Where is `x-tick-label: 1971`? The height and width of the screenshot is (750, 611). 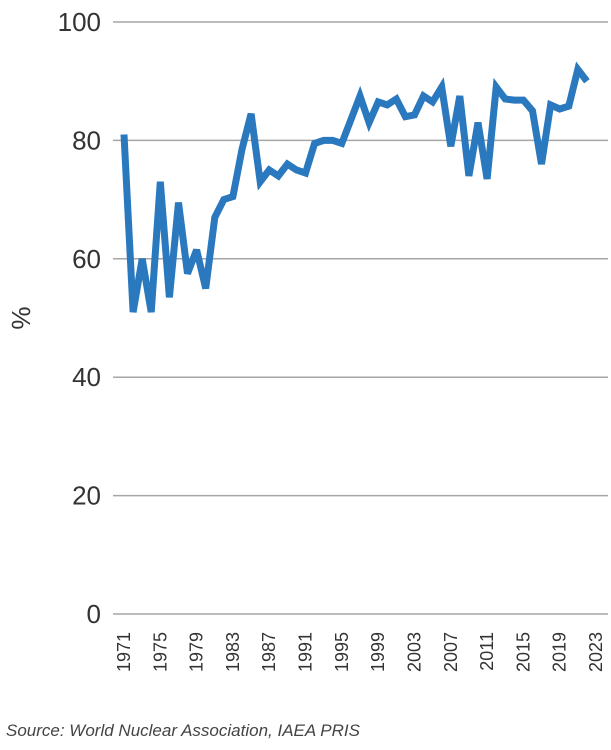
x-tick-label: 1971 is located at coordinates (124, 652).